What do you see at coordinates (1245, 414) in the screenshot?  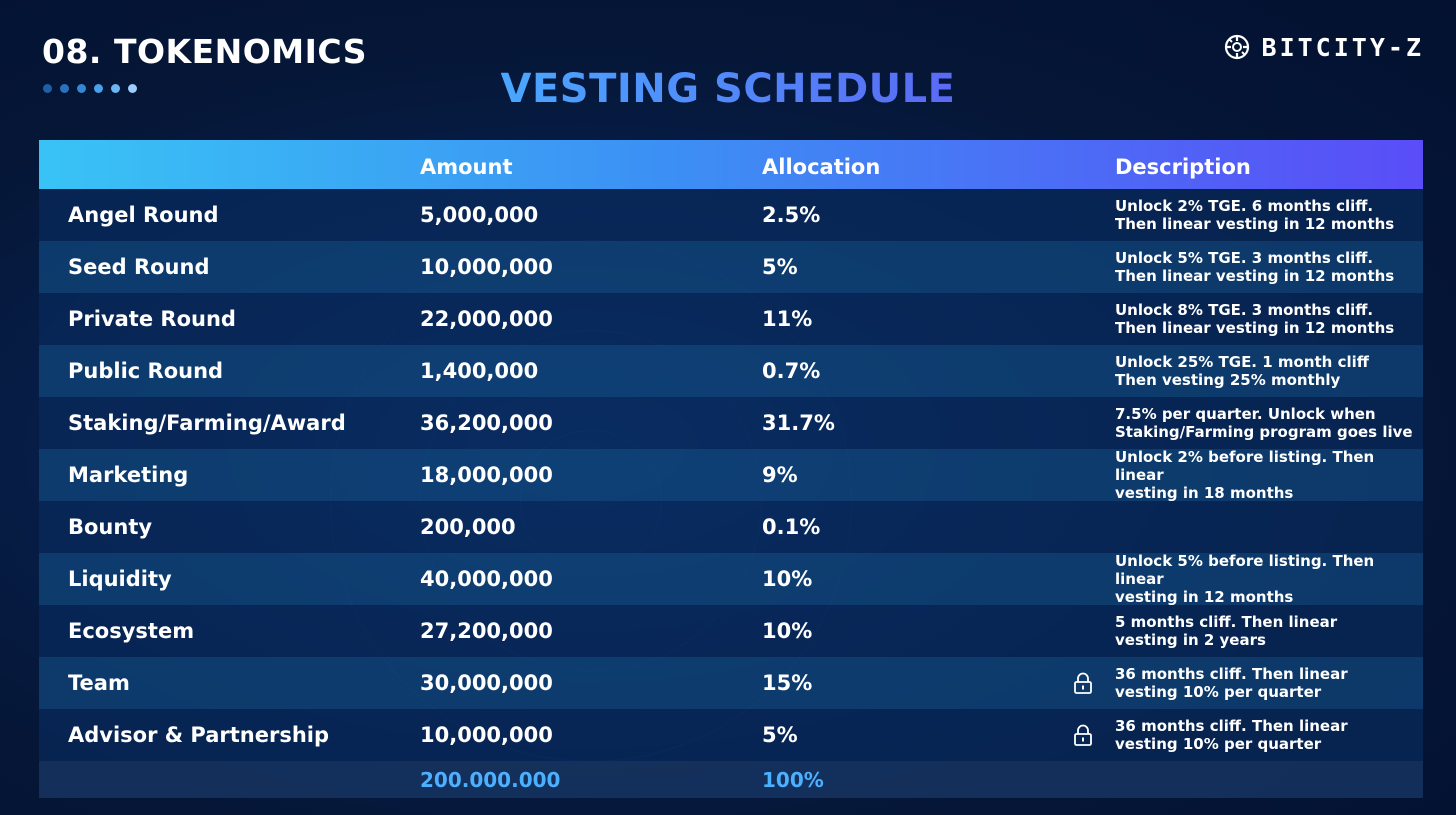 I see `description-line-1: 7.5% per quarter. Unlock when` at bounding box center [1245, 414].